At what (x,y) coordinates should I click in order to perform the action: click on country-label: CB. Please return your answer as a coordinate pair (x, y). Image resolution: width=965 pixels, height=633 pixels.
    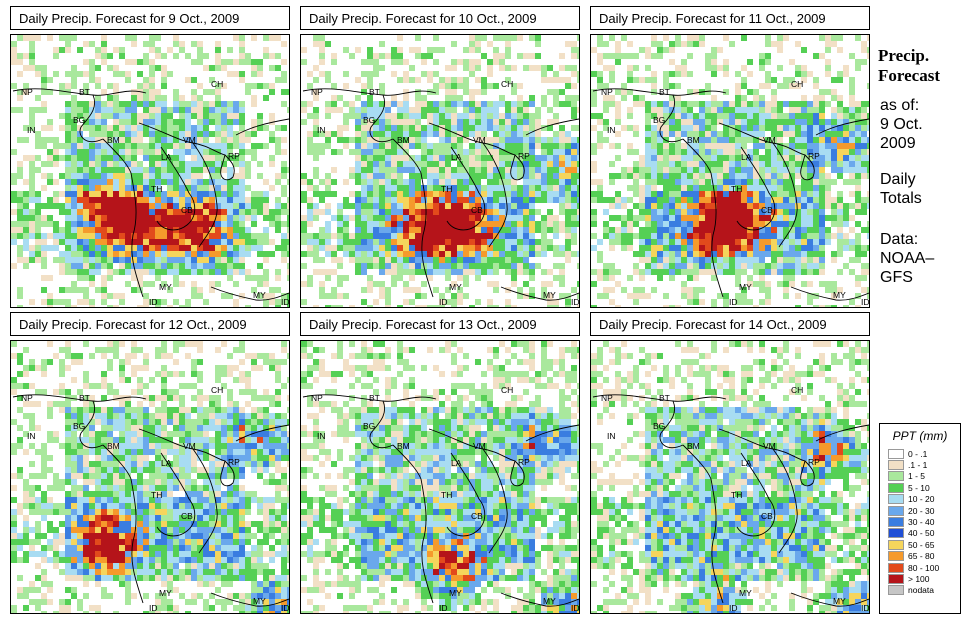
    Looking at the image, I should click on (477, 210).